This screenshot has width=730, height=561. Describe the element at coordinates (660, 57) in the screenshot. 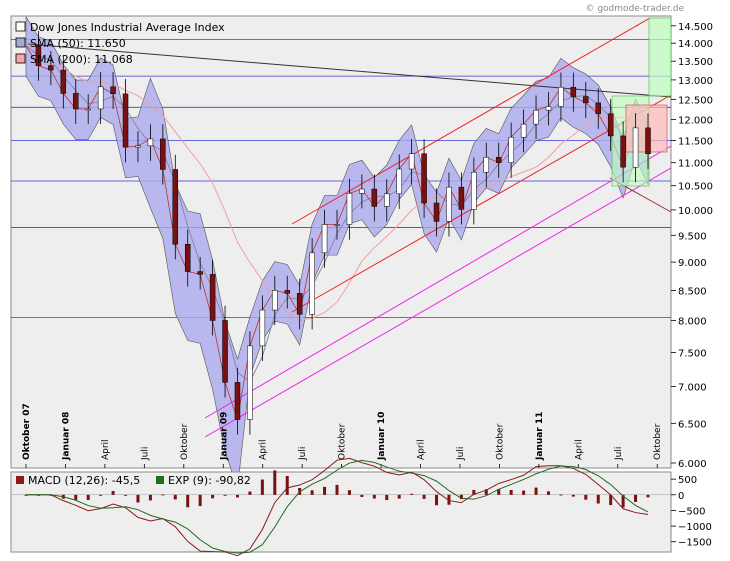

I see `target-box-green` at that location.